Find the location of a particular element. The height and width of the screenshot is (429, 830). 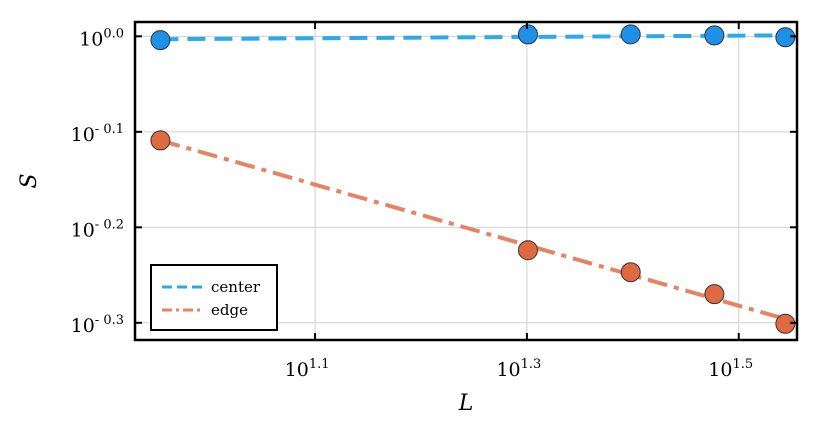

x-tick-label: 101.1 is located at coordinates (307, 369).